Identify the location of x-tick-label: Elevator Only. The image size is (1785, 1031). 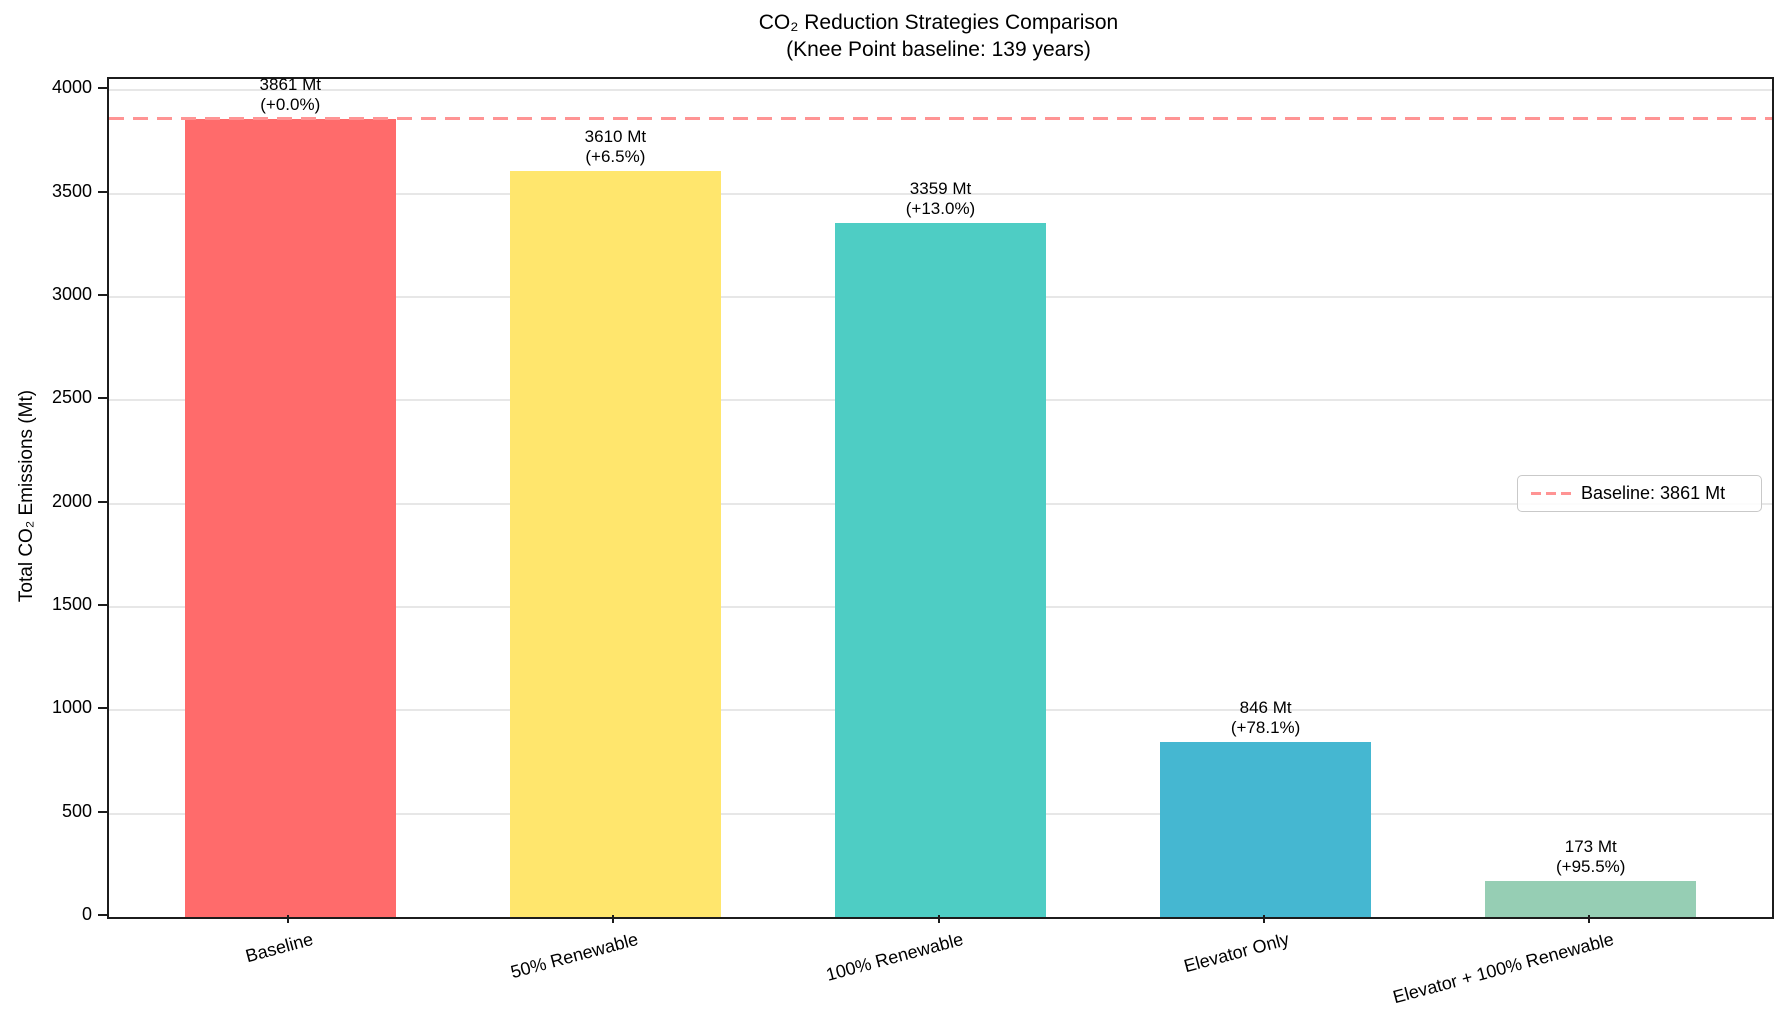
(1236, 953).